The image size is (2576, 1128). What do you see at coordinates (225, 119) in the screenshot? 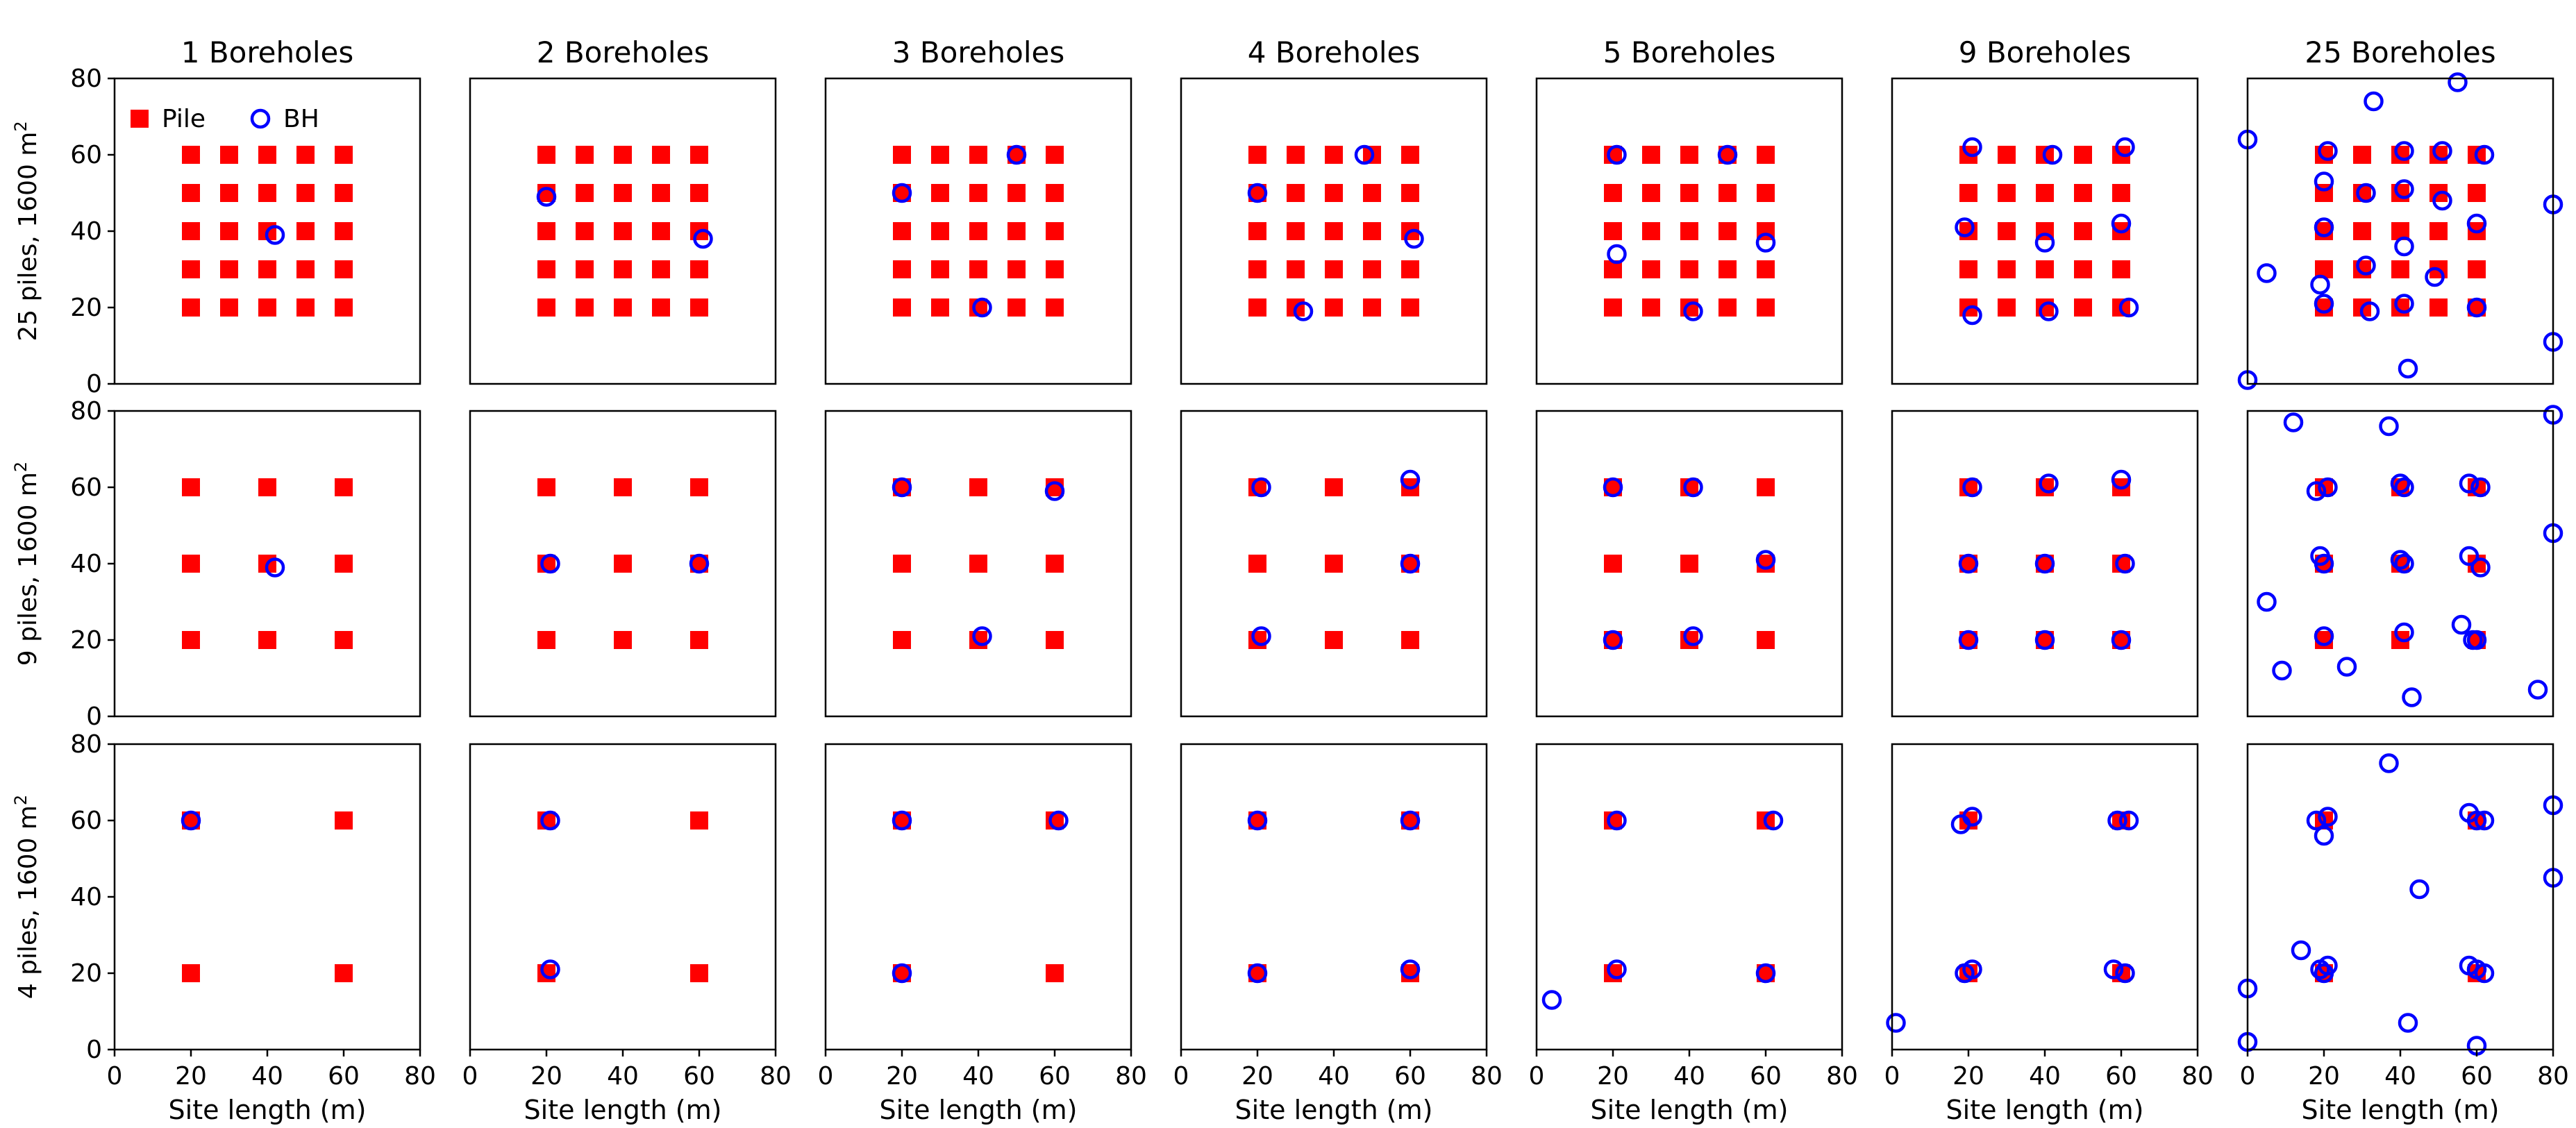
I see `legend: Pile BH` at bounding box center [225, 119].